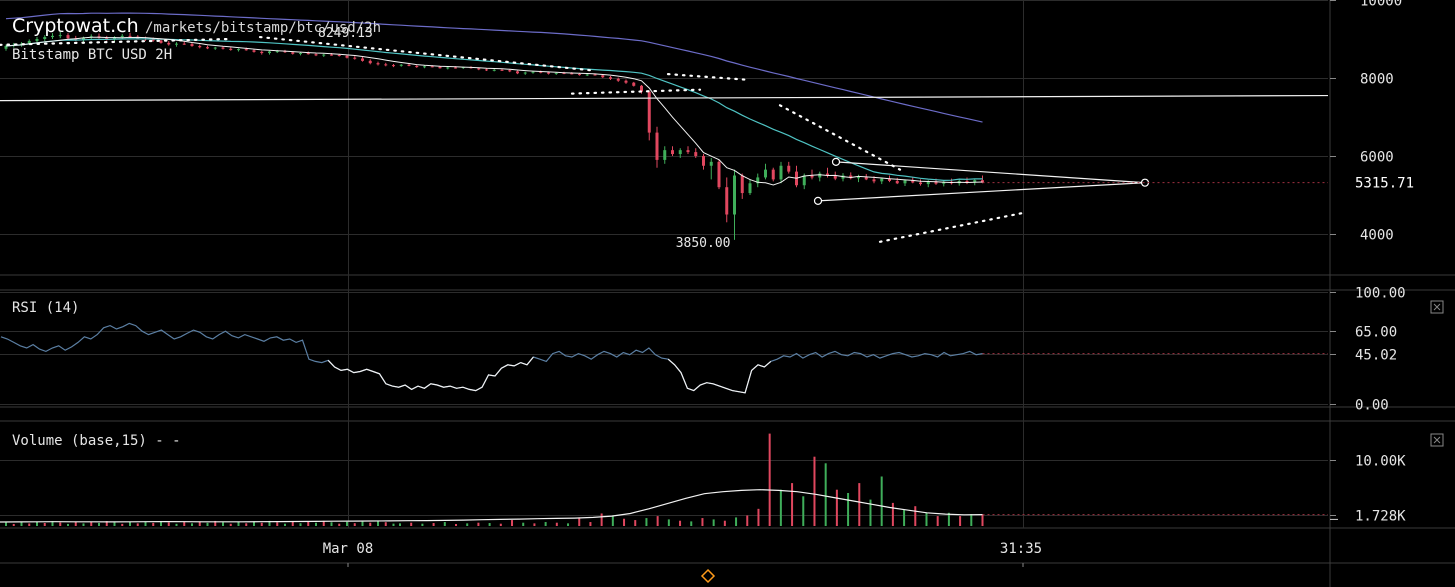 The height and width of the screenshot is (587, 1455). I want to click on volume-close-button, so click(1437, 440).